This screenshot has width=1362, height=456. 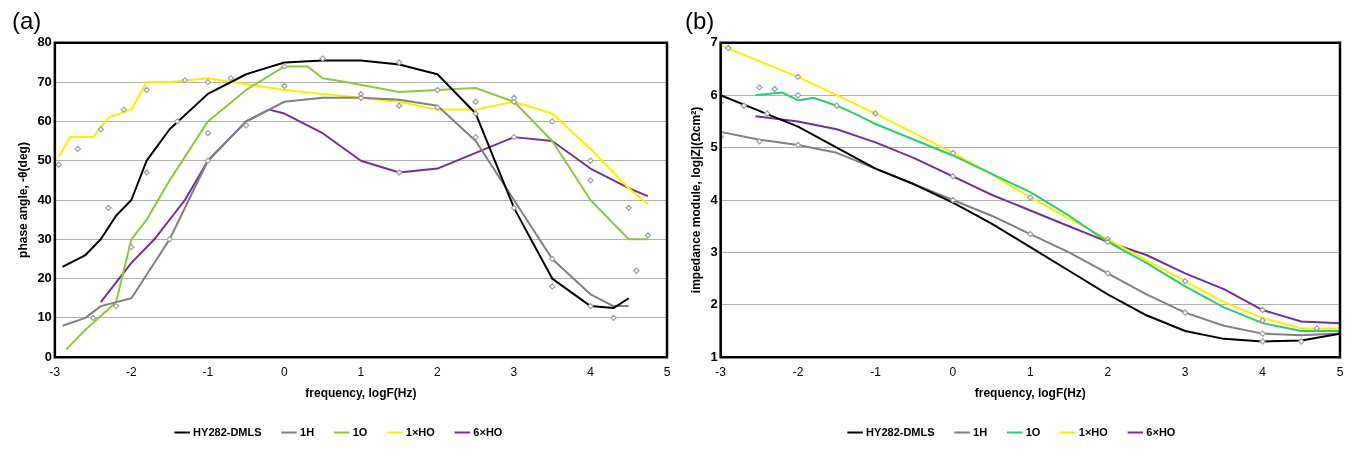 What do you see at coordinates (714, 304) in the screenshot?
I see `y-tick-label: 2` at bounding box center [714, 304].